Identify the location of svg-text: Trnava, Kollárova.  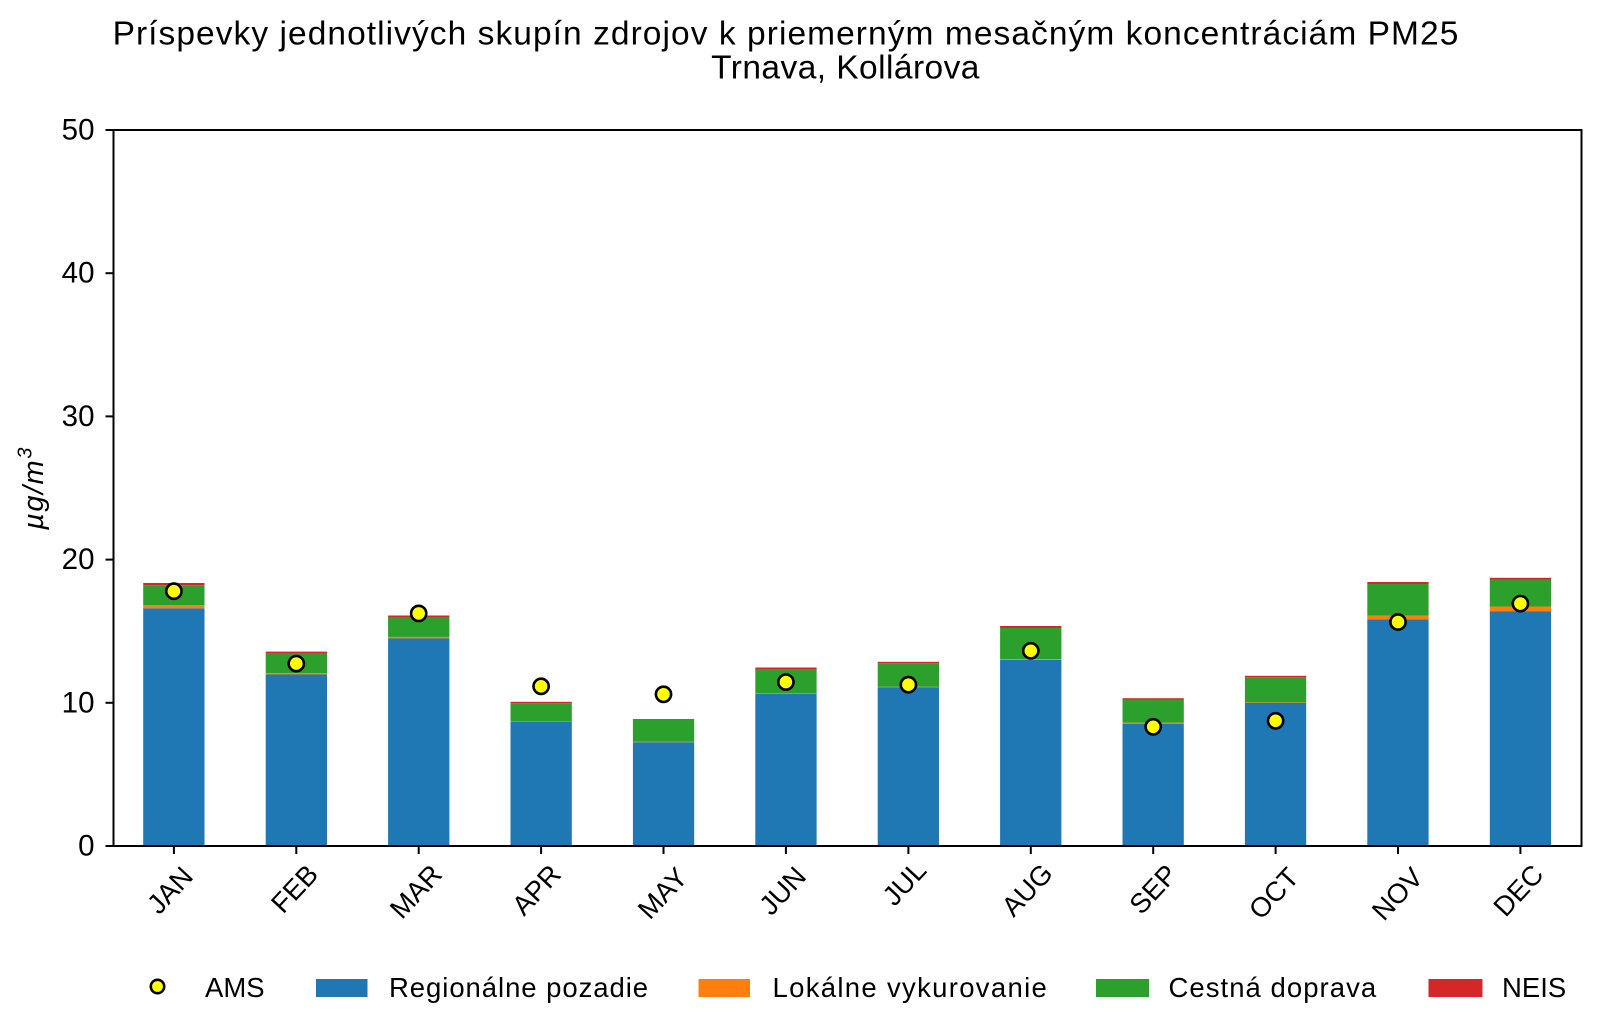
(845, 67).